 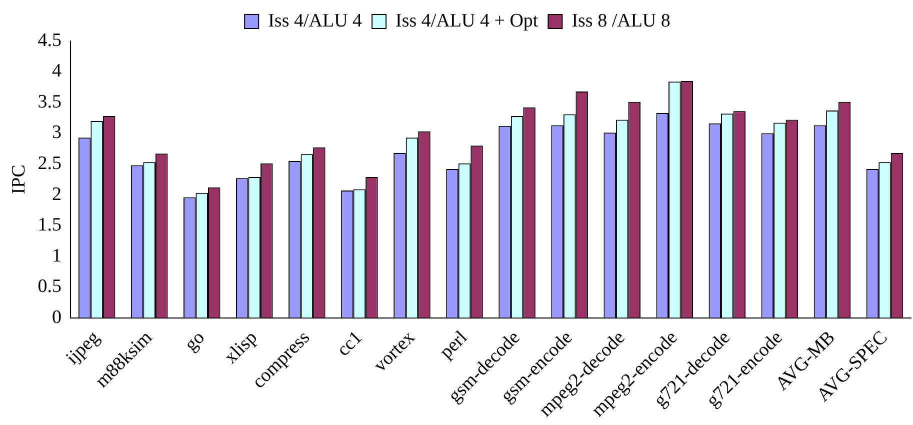 What do you see at coordinates (194, 341) in the screenshot?
I see `x-tick-label: go` at bounding box center [194, 341].